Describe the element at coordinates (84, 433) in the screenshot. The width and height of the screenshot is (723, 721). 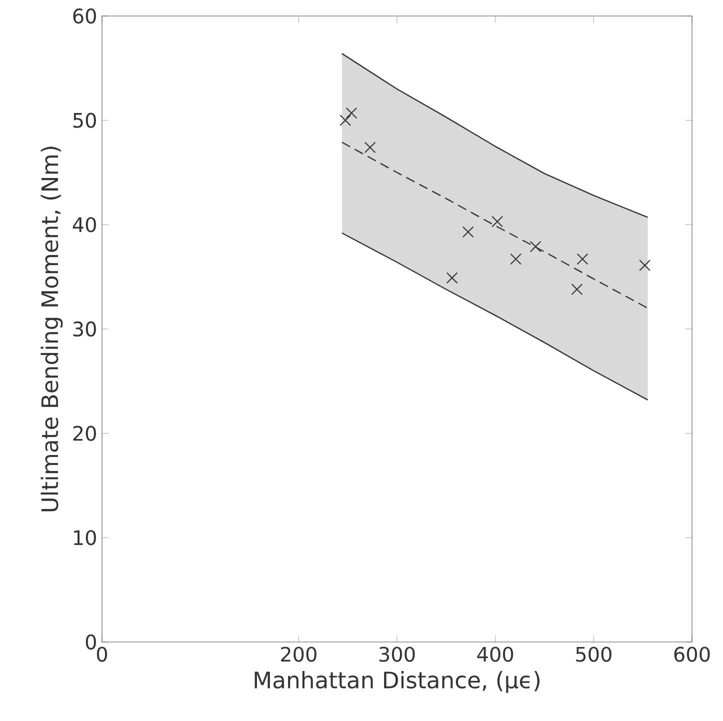
I see `y-tick-label: 20` at that location.